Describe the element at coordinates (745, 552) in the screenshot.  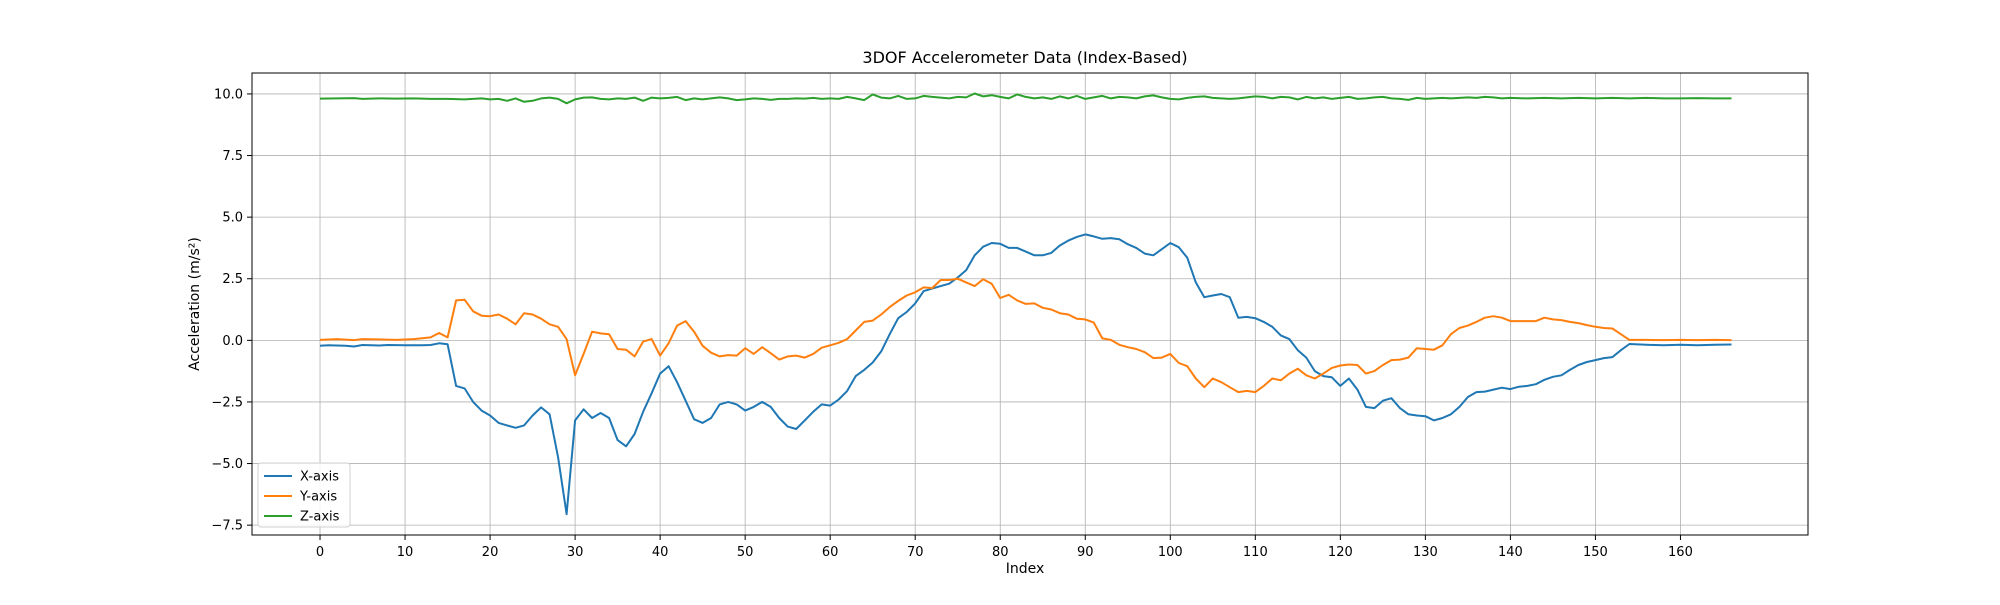
I see `x-tick-label: 50` at that location.